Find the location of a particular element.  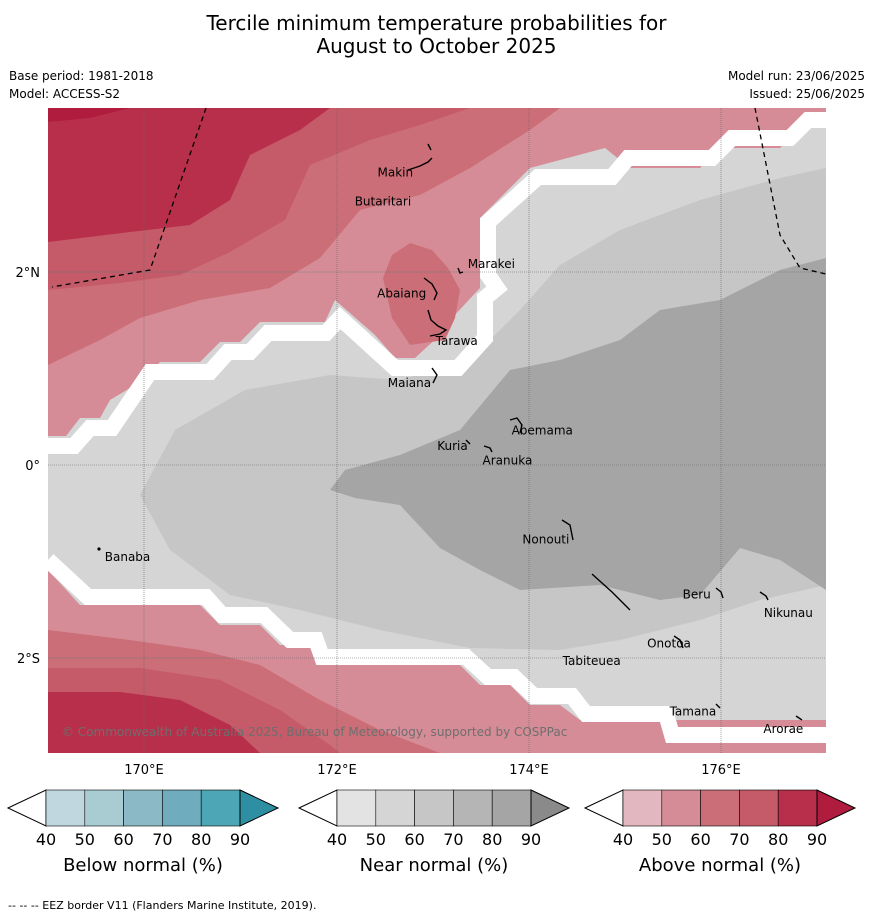

tamana-island is located at coordinates (718, 706).